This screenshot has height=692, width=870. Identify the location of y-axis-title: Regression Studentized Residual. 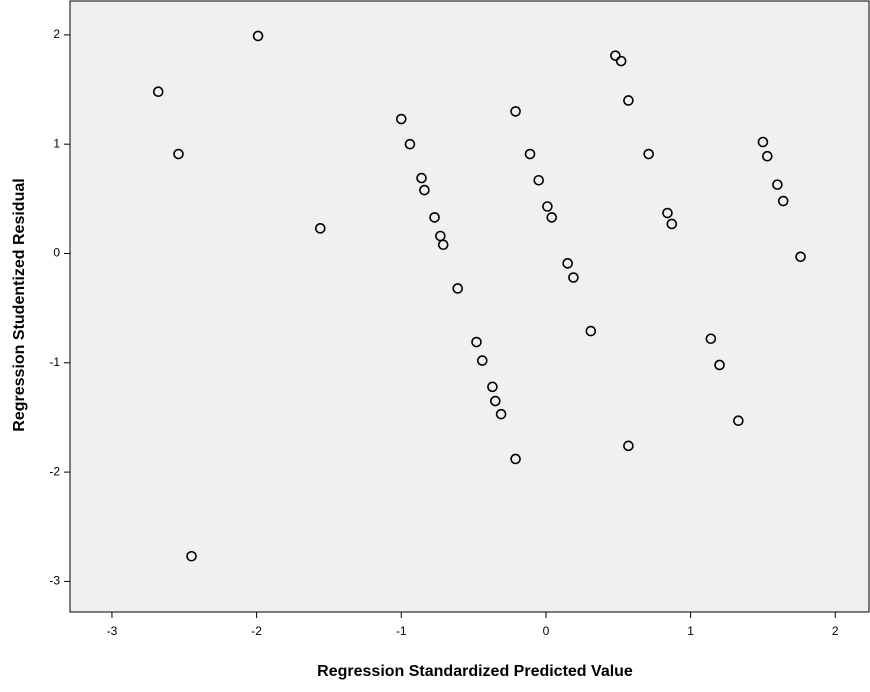
(19, 304).